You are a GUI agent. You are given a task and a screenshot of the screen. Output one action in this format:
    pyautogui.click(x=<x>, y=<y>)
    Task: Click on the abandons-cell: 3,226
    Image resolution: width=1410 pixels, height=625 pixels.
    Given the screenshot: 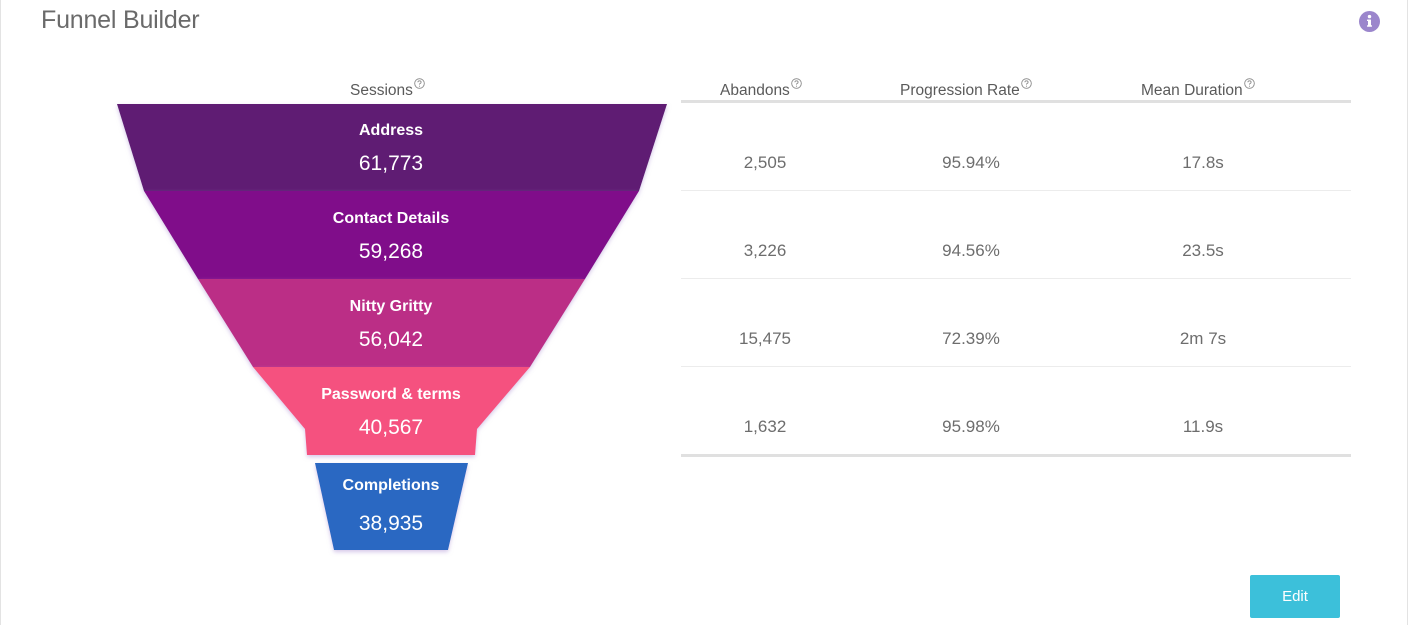 What is the action you would take?
    pyautogui.click(x=765, y=250)
    